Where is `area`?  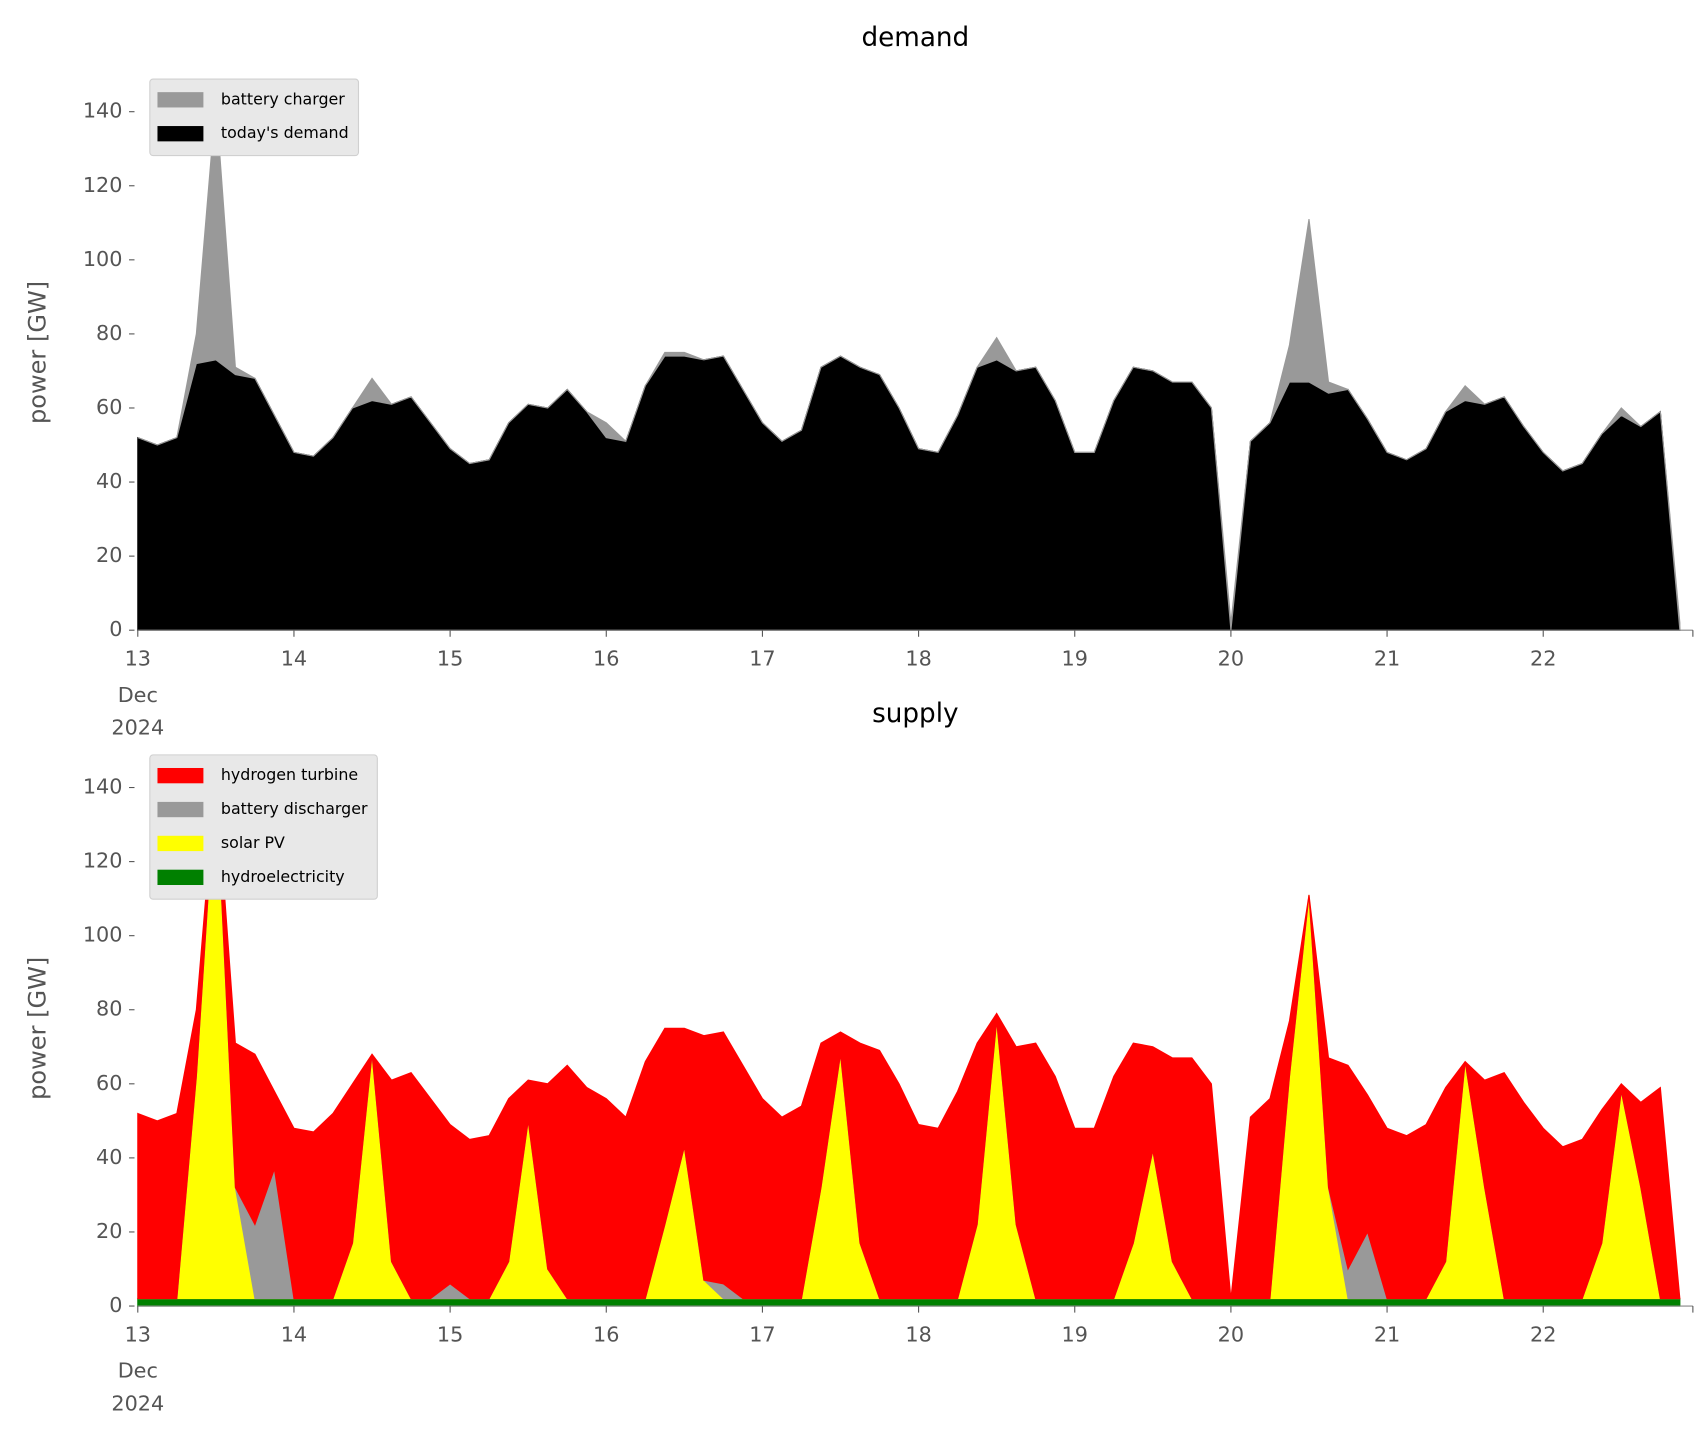
area is located at coordinates (909, 1302).